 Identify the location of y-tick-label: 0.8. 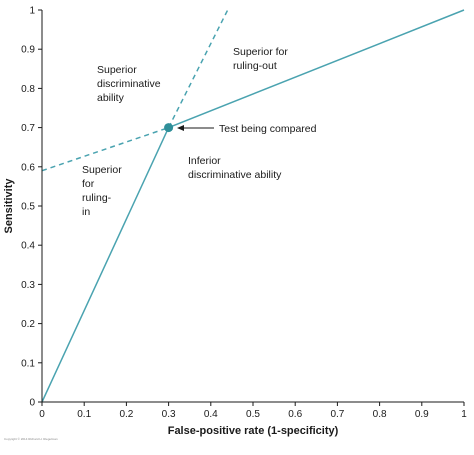
(28, 89).